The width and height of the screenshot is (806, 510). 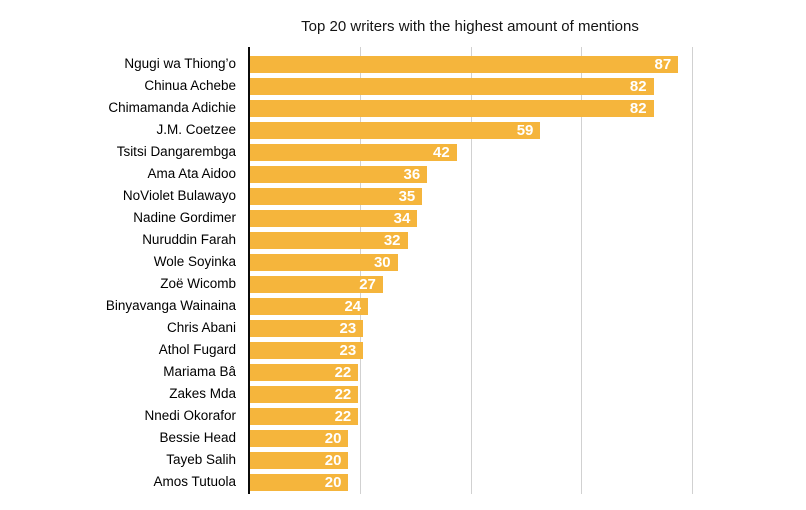 I want to click on category-label: Amos Tutuola, so click(x=194, y=481).